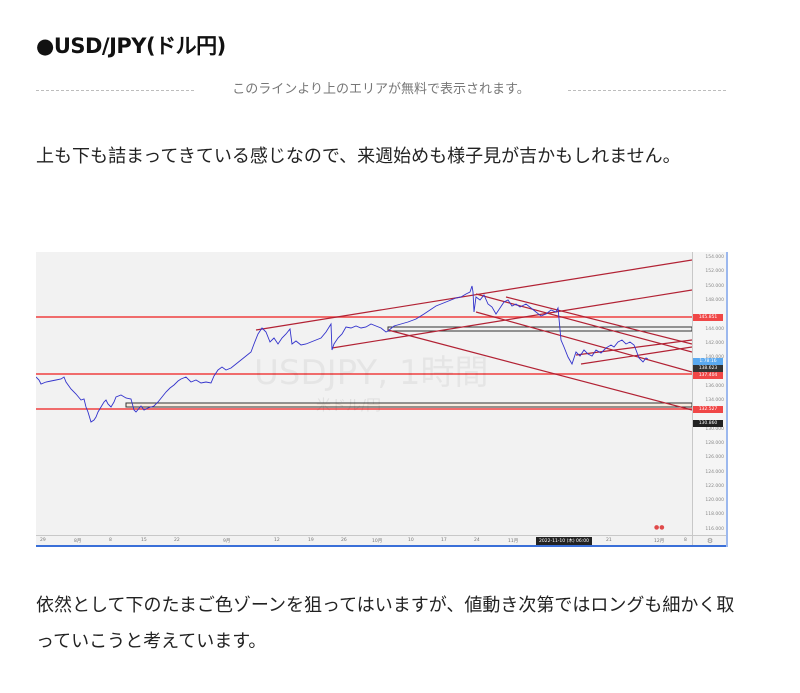 The height and width of the screenshot is (693, 800). Describe the element at coordinates (131, 46) in the screenshot. I see `section-heading: ●USD/JPY(ドル円)` at that location.